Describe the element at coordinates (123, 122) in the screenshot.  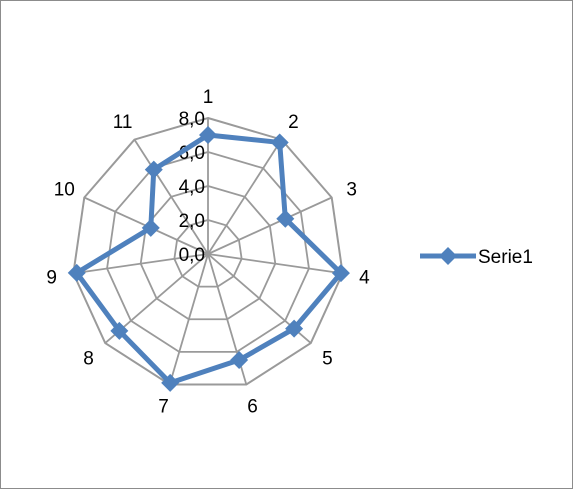
I see `category-label: 11` at that location.